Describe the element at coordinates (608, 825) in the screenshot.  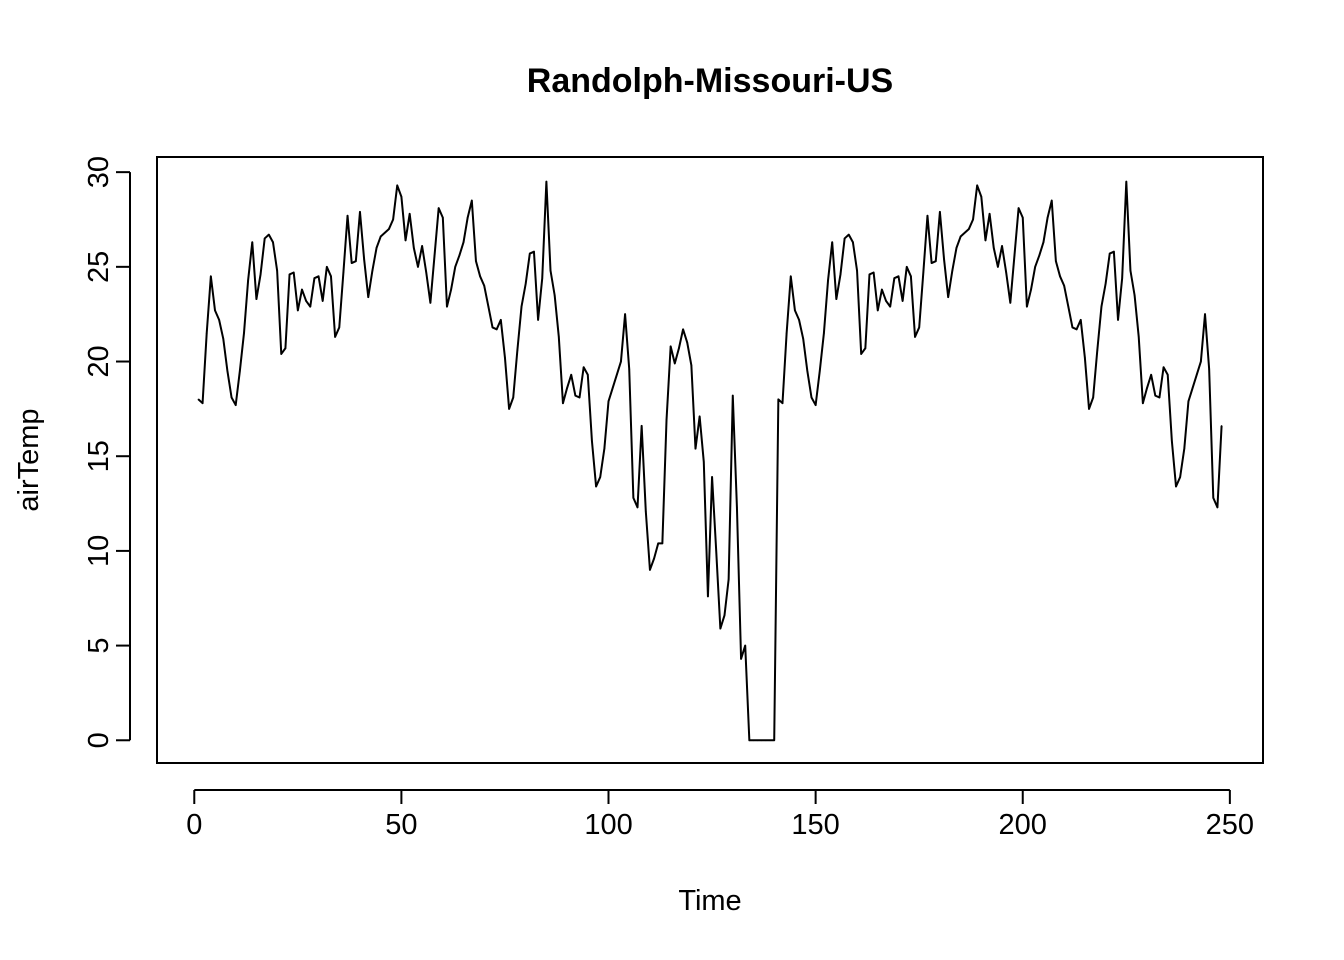
I see `x-tick-label: 100` at that location.